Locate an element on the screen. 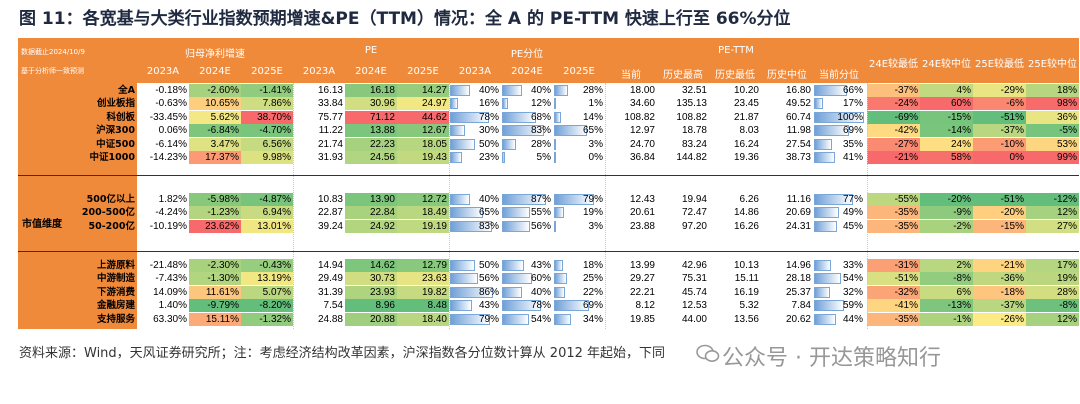 The height and width of the screenshot is (404, 1080). compare-1: 6% is located at coordinates (946, 292).